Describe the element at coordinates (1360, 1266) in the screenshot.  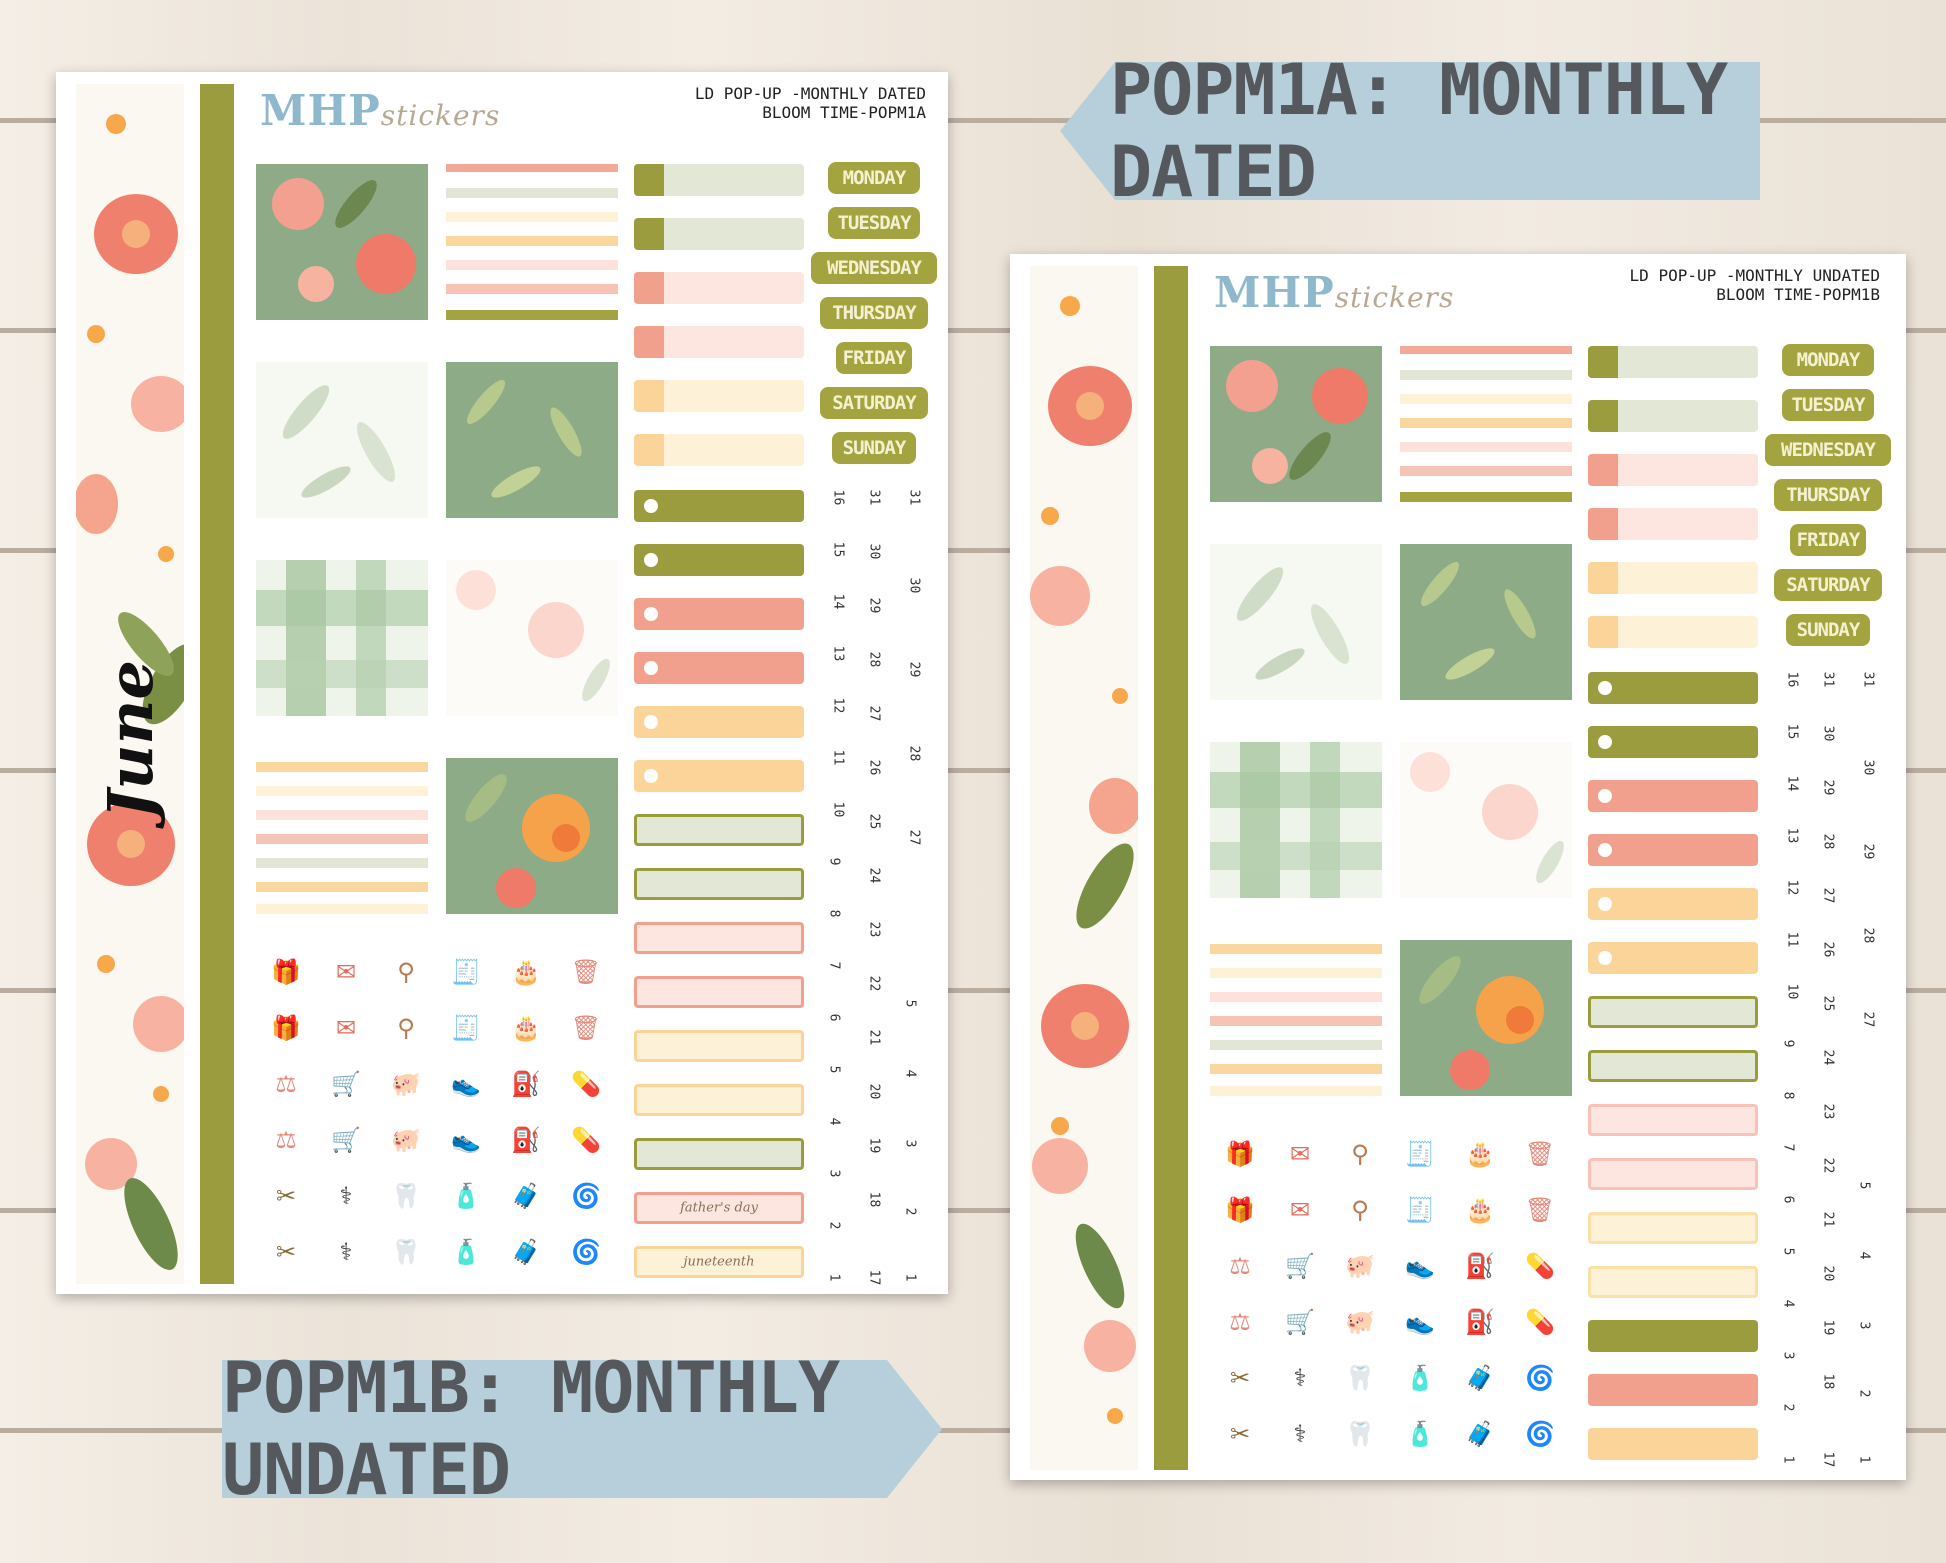
I see `piggy-bank-icon: 🐖` at that location.